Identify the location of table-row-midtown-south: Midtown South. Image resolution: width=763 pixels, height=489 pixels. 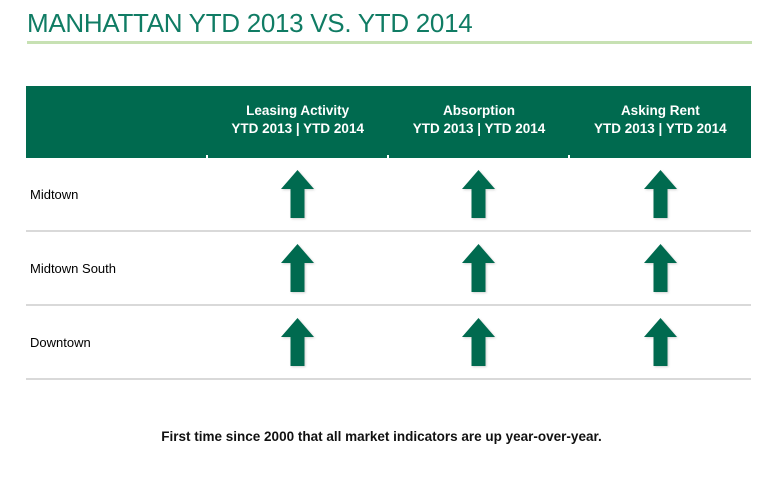
(388, 269).